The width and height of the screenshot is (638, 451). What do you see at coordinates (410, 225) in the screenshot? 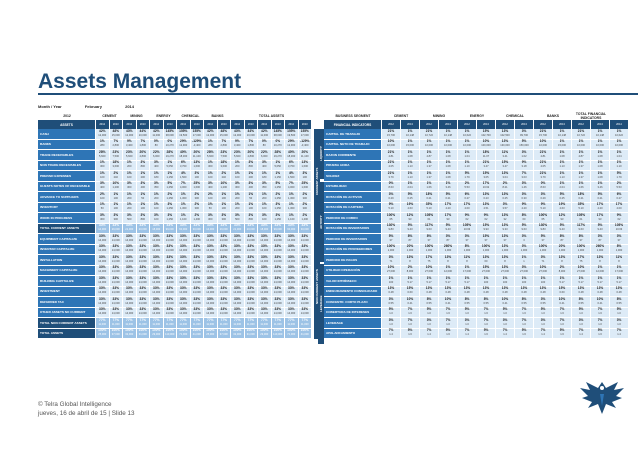
I see `percent-value: 5%` at bounding box center [410, 225].